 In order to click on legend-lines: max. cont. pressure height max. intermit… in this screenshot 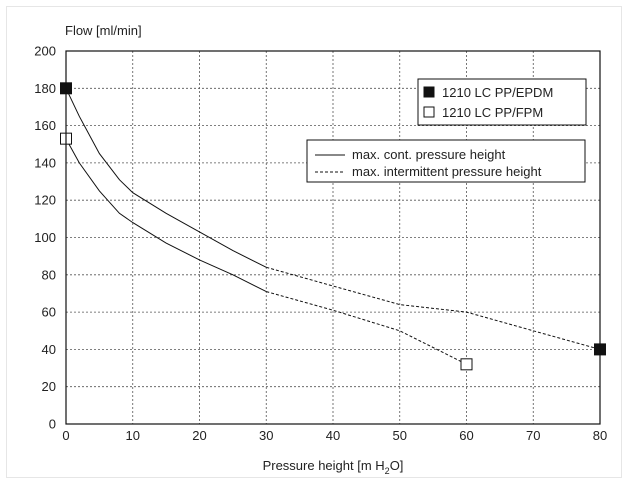, I will do `click(446, 161)`.